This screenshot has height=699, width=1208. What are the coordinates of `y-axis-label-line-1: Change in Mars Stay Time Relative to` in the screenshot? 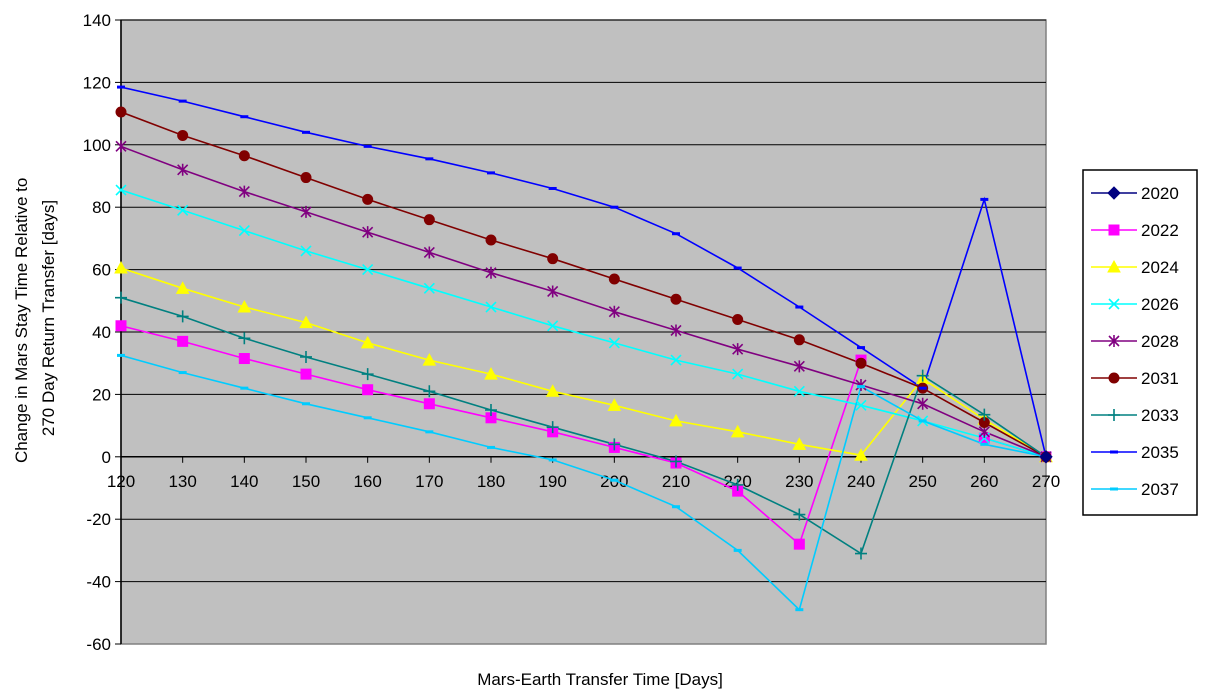 It's located at (21, 320).